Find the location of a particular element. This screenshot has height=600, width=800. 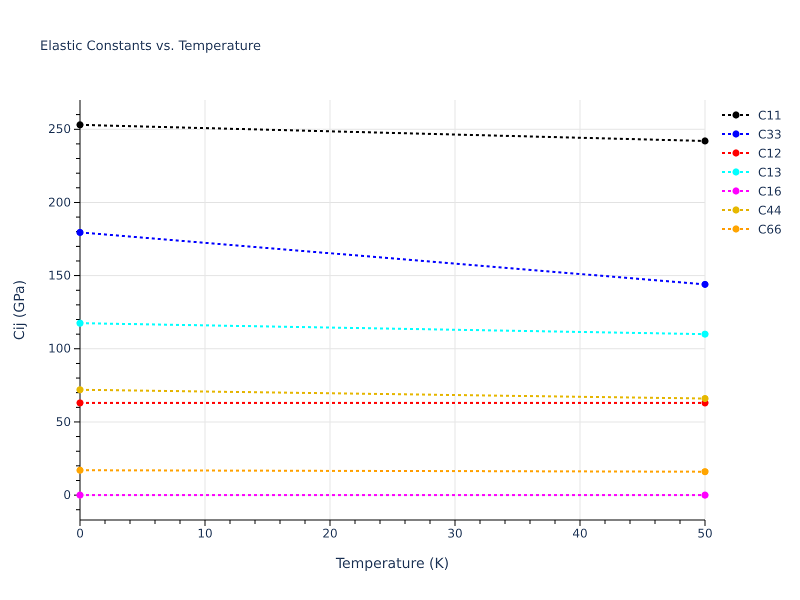

legend-label: C44 is located at coordinates (770, 211).